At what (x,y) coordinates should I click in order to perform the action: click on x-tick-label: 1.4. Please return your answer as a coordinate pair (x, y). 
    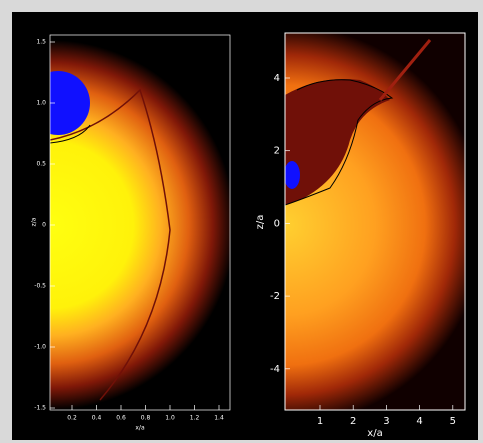
    Looking at the image, I should click on (219, 418).